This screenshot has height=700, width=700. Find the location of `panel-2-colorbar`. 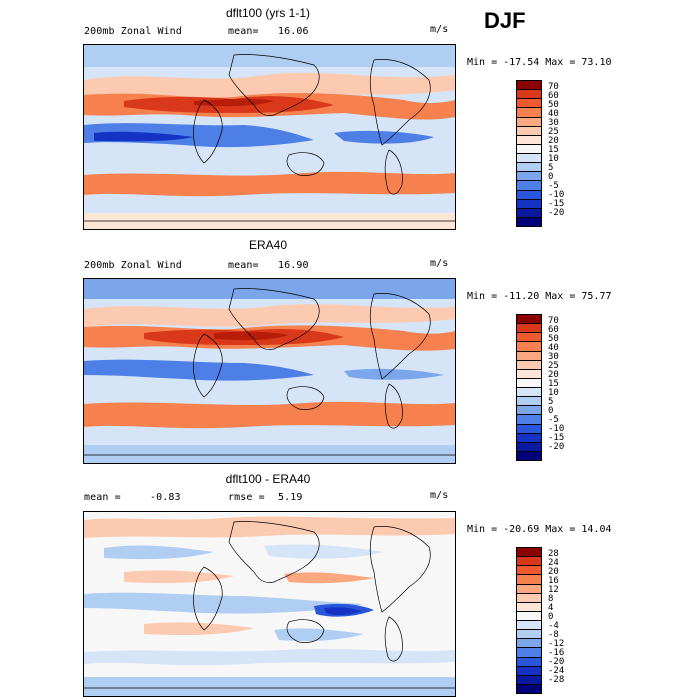

panel-2-colorbar is located at coordinates (529, 387).